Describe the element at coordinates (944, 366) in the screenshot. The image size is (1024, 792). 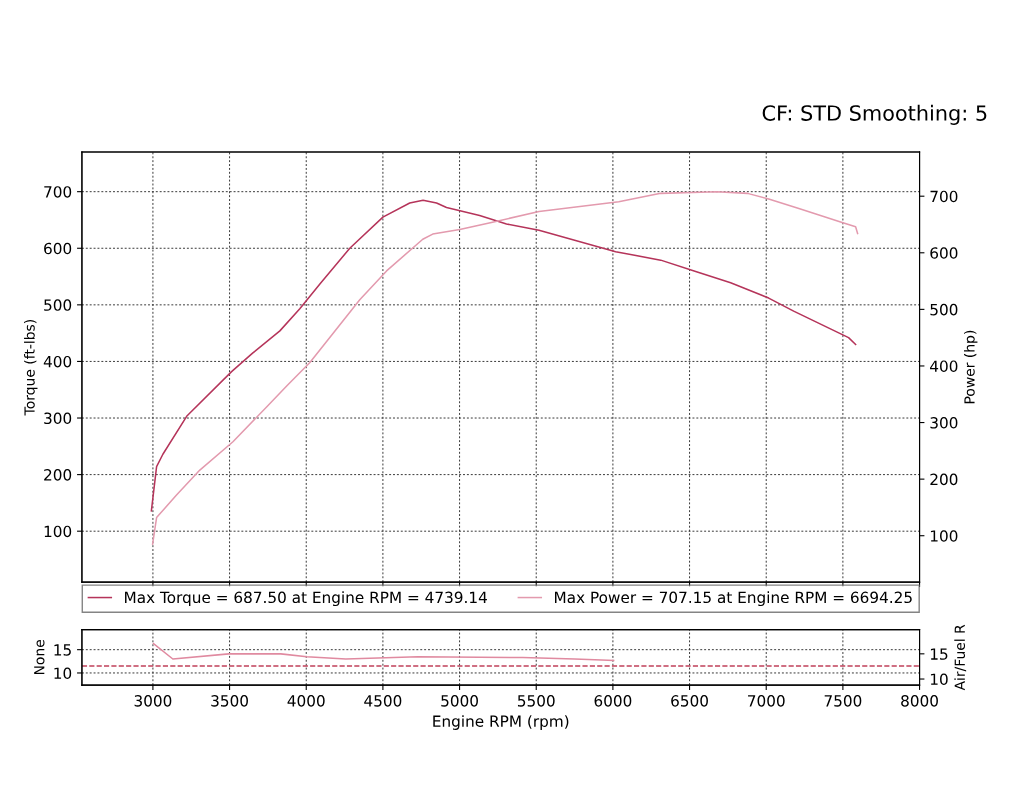
I see `y2-tick-label: 400` at that location.